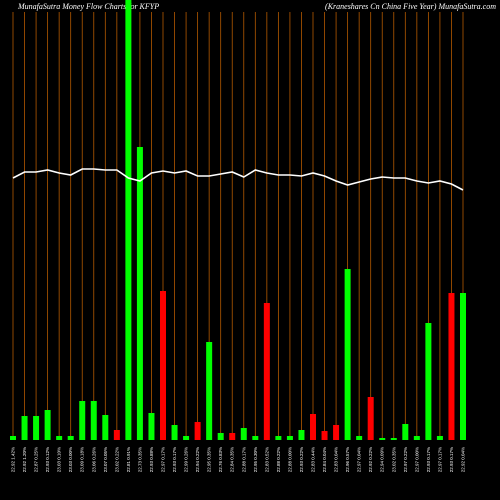 This screenshot has width=500, height=500. I want to click on x-tick-label: 22.83 0.52%, so click(266, 459).